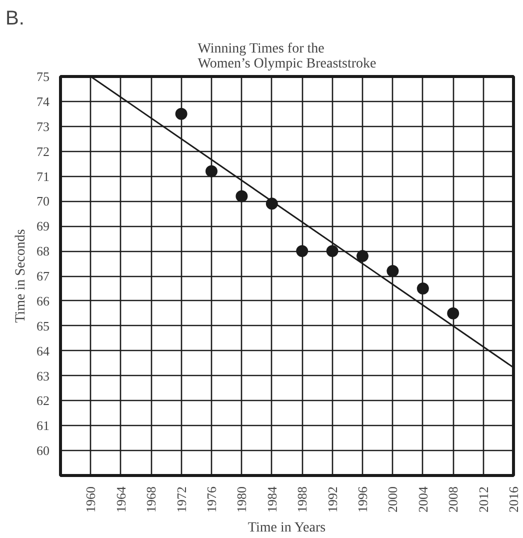  Describe the element at coordinates (43, 76) in the screenshot. I see `y-tick-label: 75` at that location.